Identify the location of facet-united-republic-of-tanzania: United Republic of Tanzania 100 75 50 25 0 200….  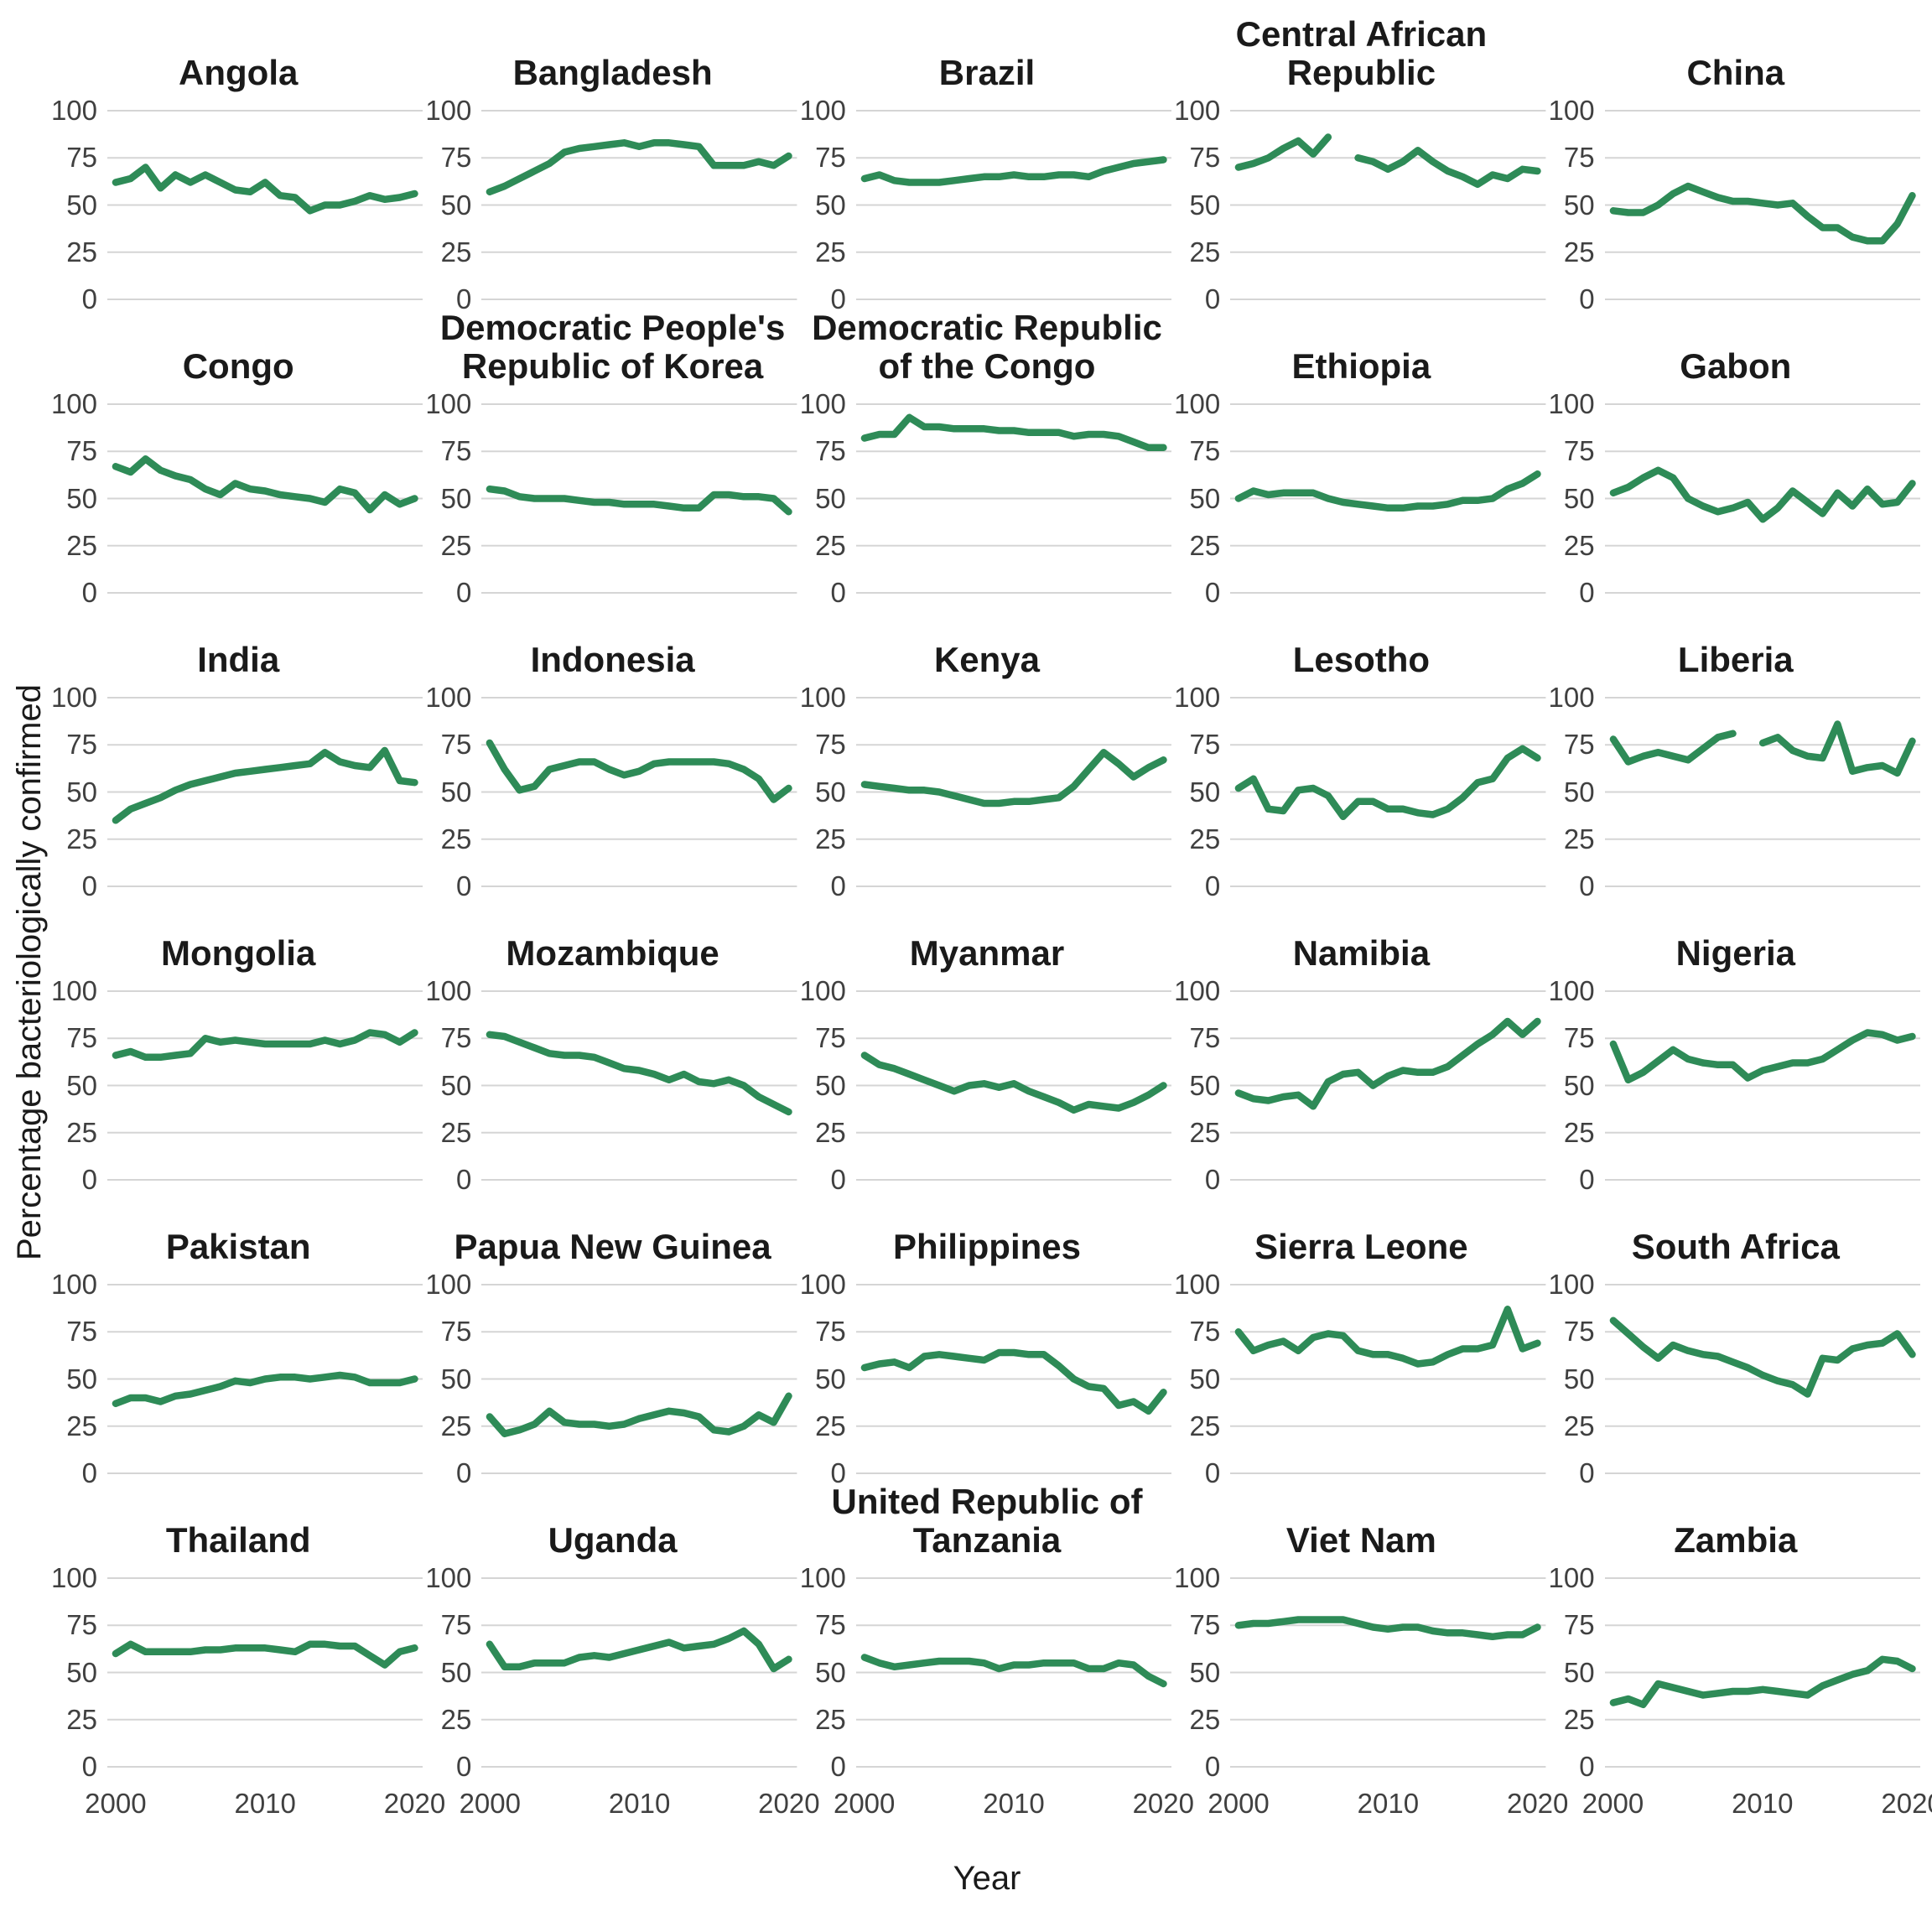
(997, 1653).